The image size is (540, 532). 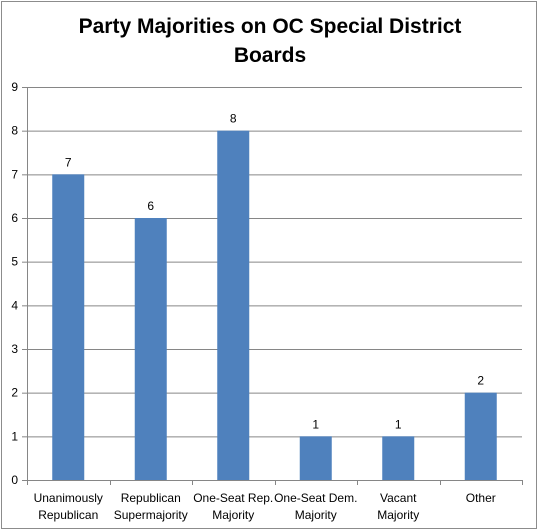 What do you see at coordinates (14, 305) in the screenshot?
I see `y-tick-label-4: 4` at bounding box center [14, 305].